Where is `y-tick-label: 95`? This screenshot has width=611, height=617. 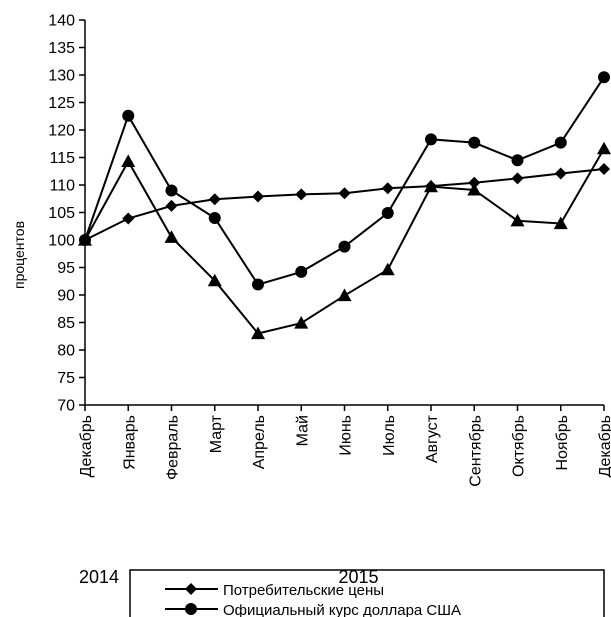 y-tick-label: 95 is located at coordinates (66, 268).